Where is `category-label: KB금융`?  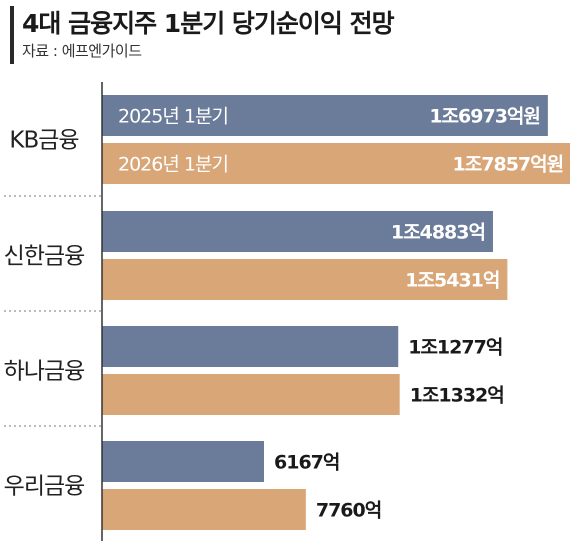 category-label: KB금융 is located at coordinates (43, 141).